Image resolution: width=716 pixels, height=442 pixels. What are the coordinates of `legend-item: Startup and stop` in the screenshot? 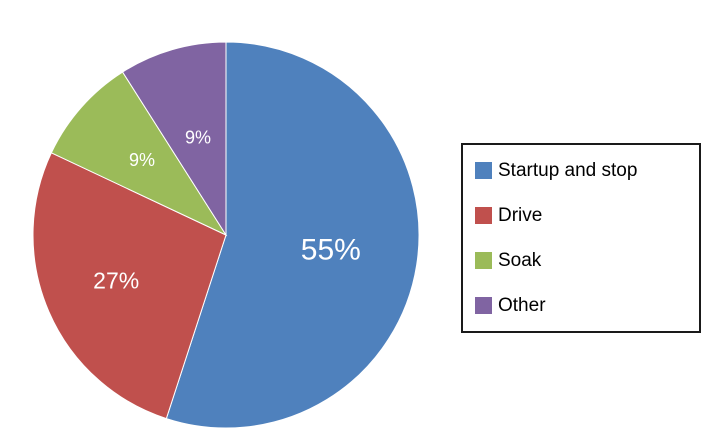 It's located at (581, 170).